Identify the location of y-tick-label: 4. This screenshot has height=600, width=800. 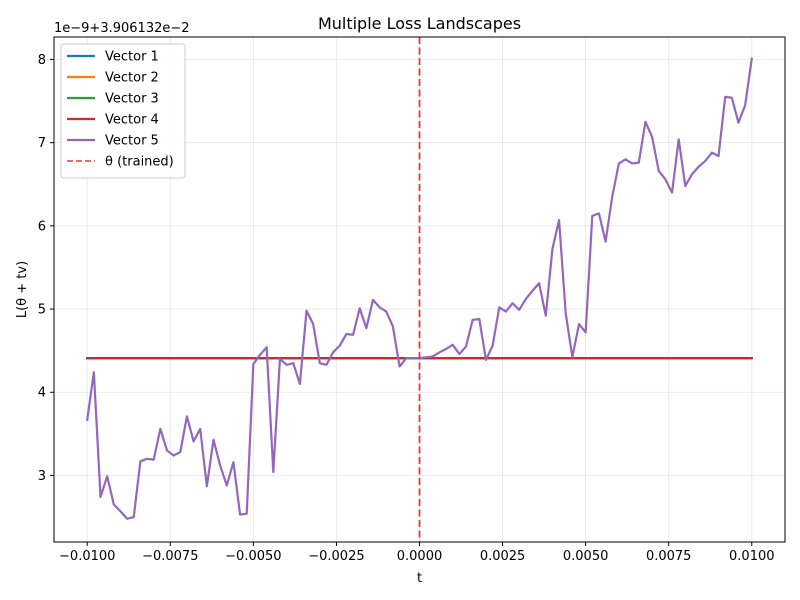
(42, 393).